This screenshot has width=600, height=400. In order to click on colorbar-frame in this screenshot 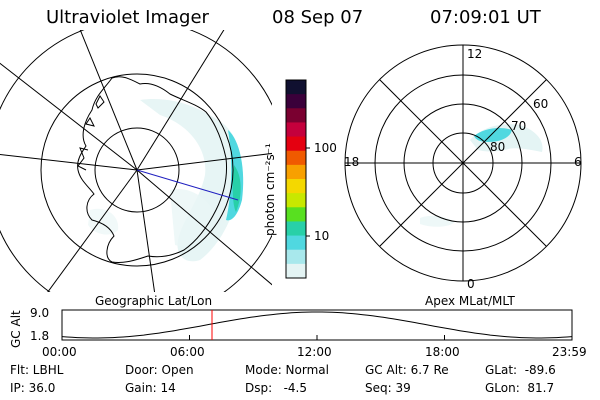, I will do `click(296, 179)`.